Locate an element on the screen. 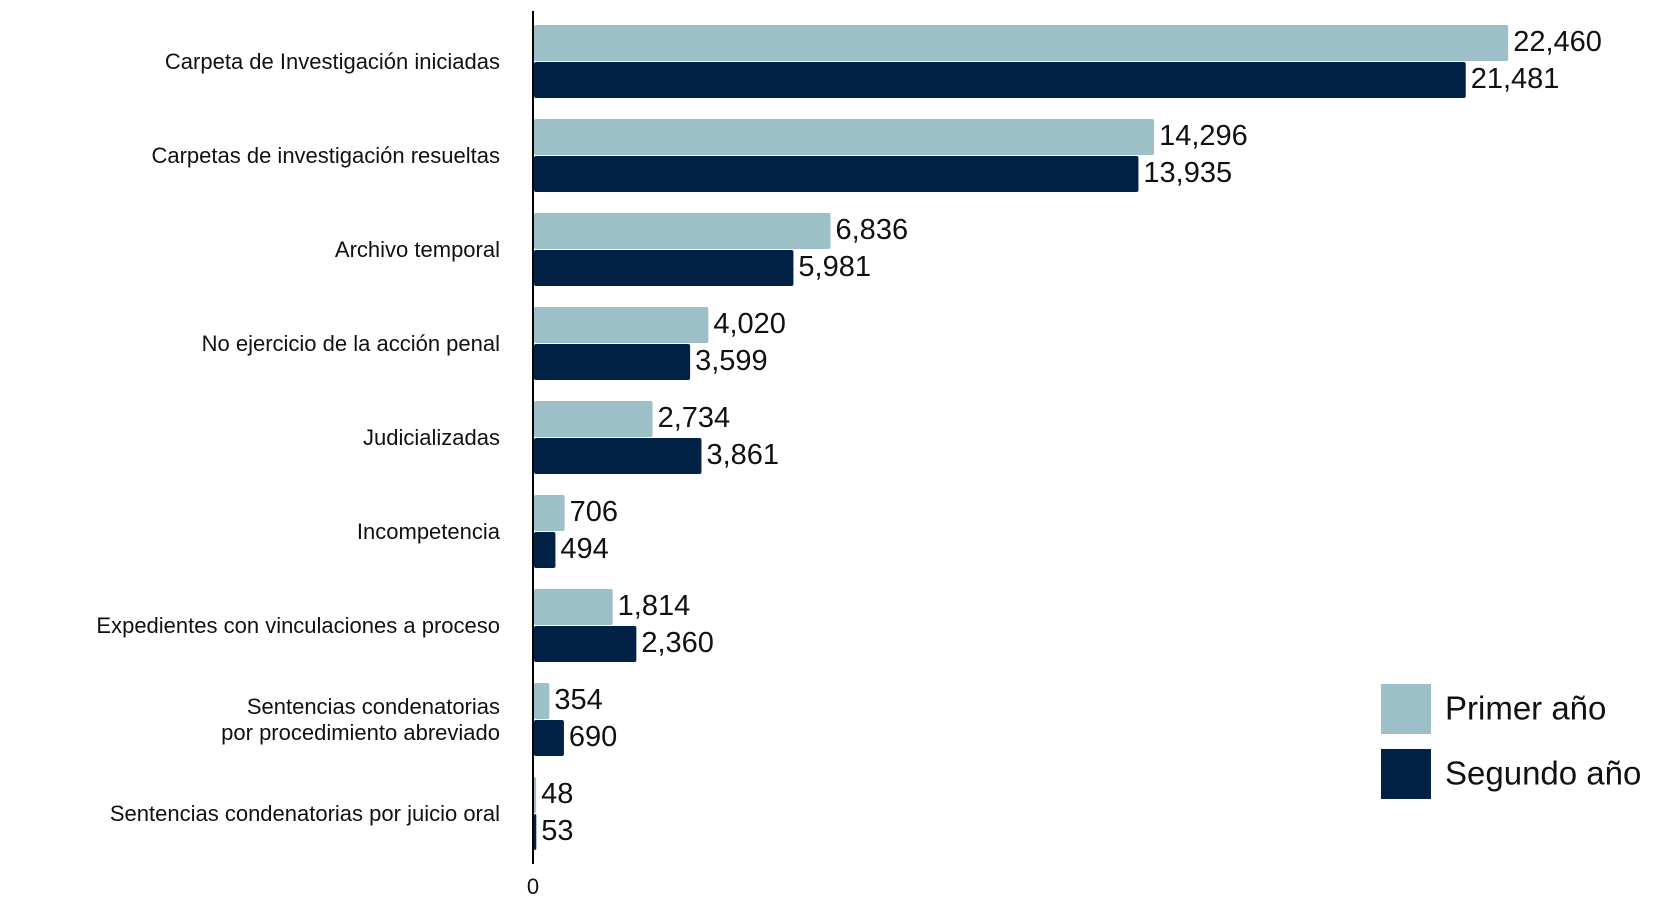 This screenshot has height=898, width=1660. x-tick-label: 0 is located at coordinates (533, 886).